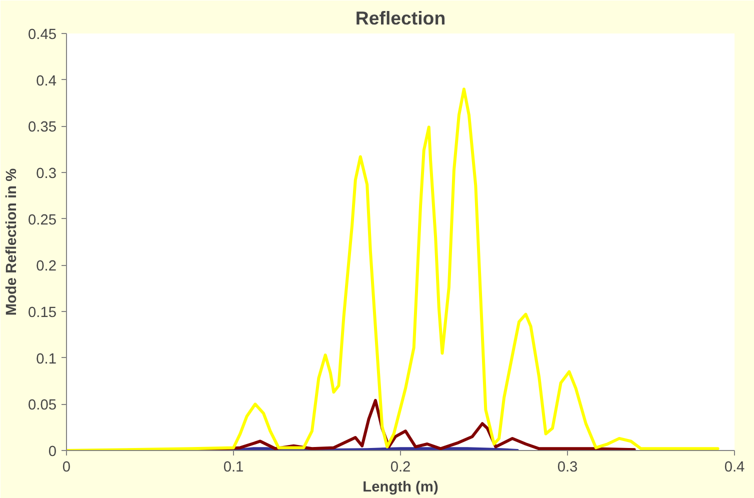  What do you see at coordinates (734, 468) in the screenshot?
I see `x-tick-label: 0.4` at bounding box center [734, 468].